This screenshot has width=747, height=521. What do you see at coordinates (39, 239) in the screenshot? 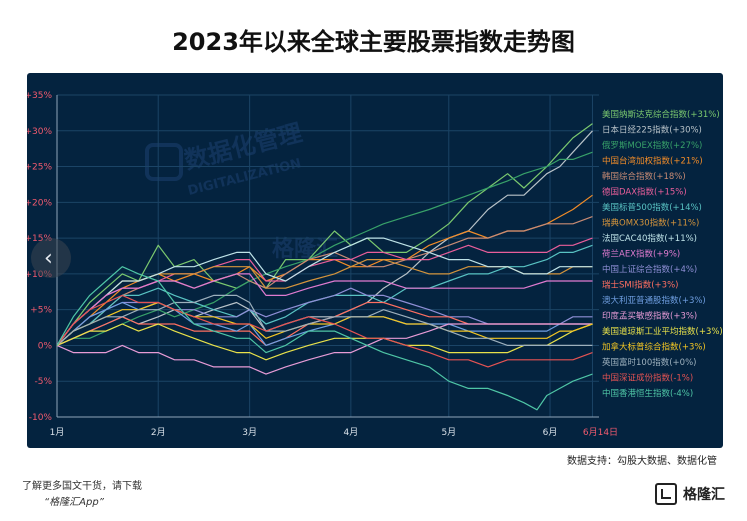
I see `y-tick-label: +15%` at bounding box center [39, 239].